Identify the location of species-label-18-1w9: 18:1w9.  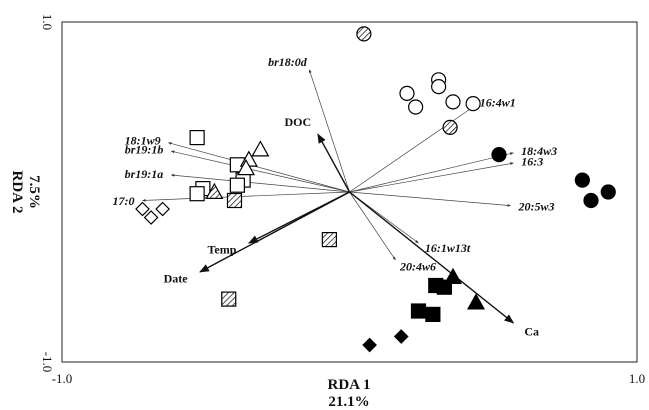
(143, 141).